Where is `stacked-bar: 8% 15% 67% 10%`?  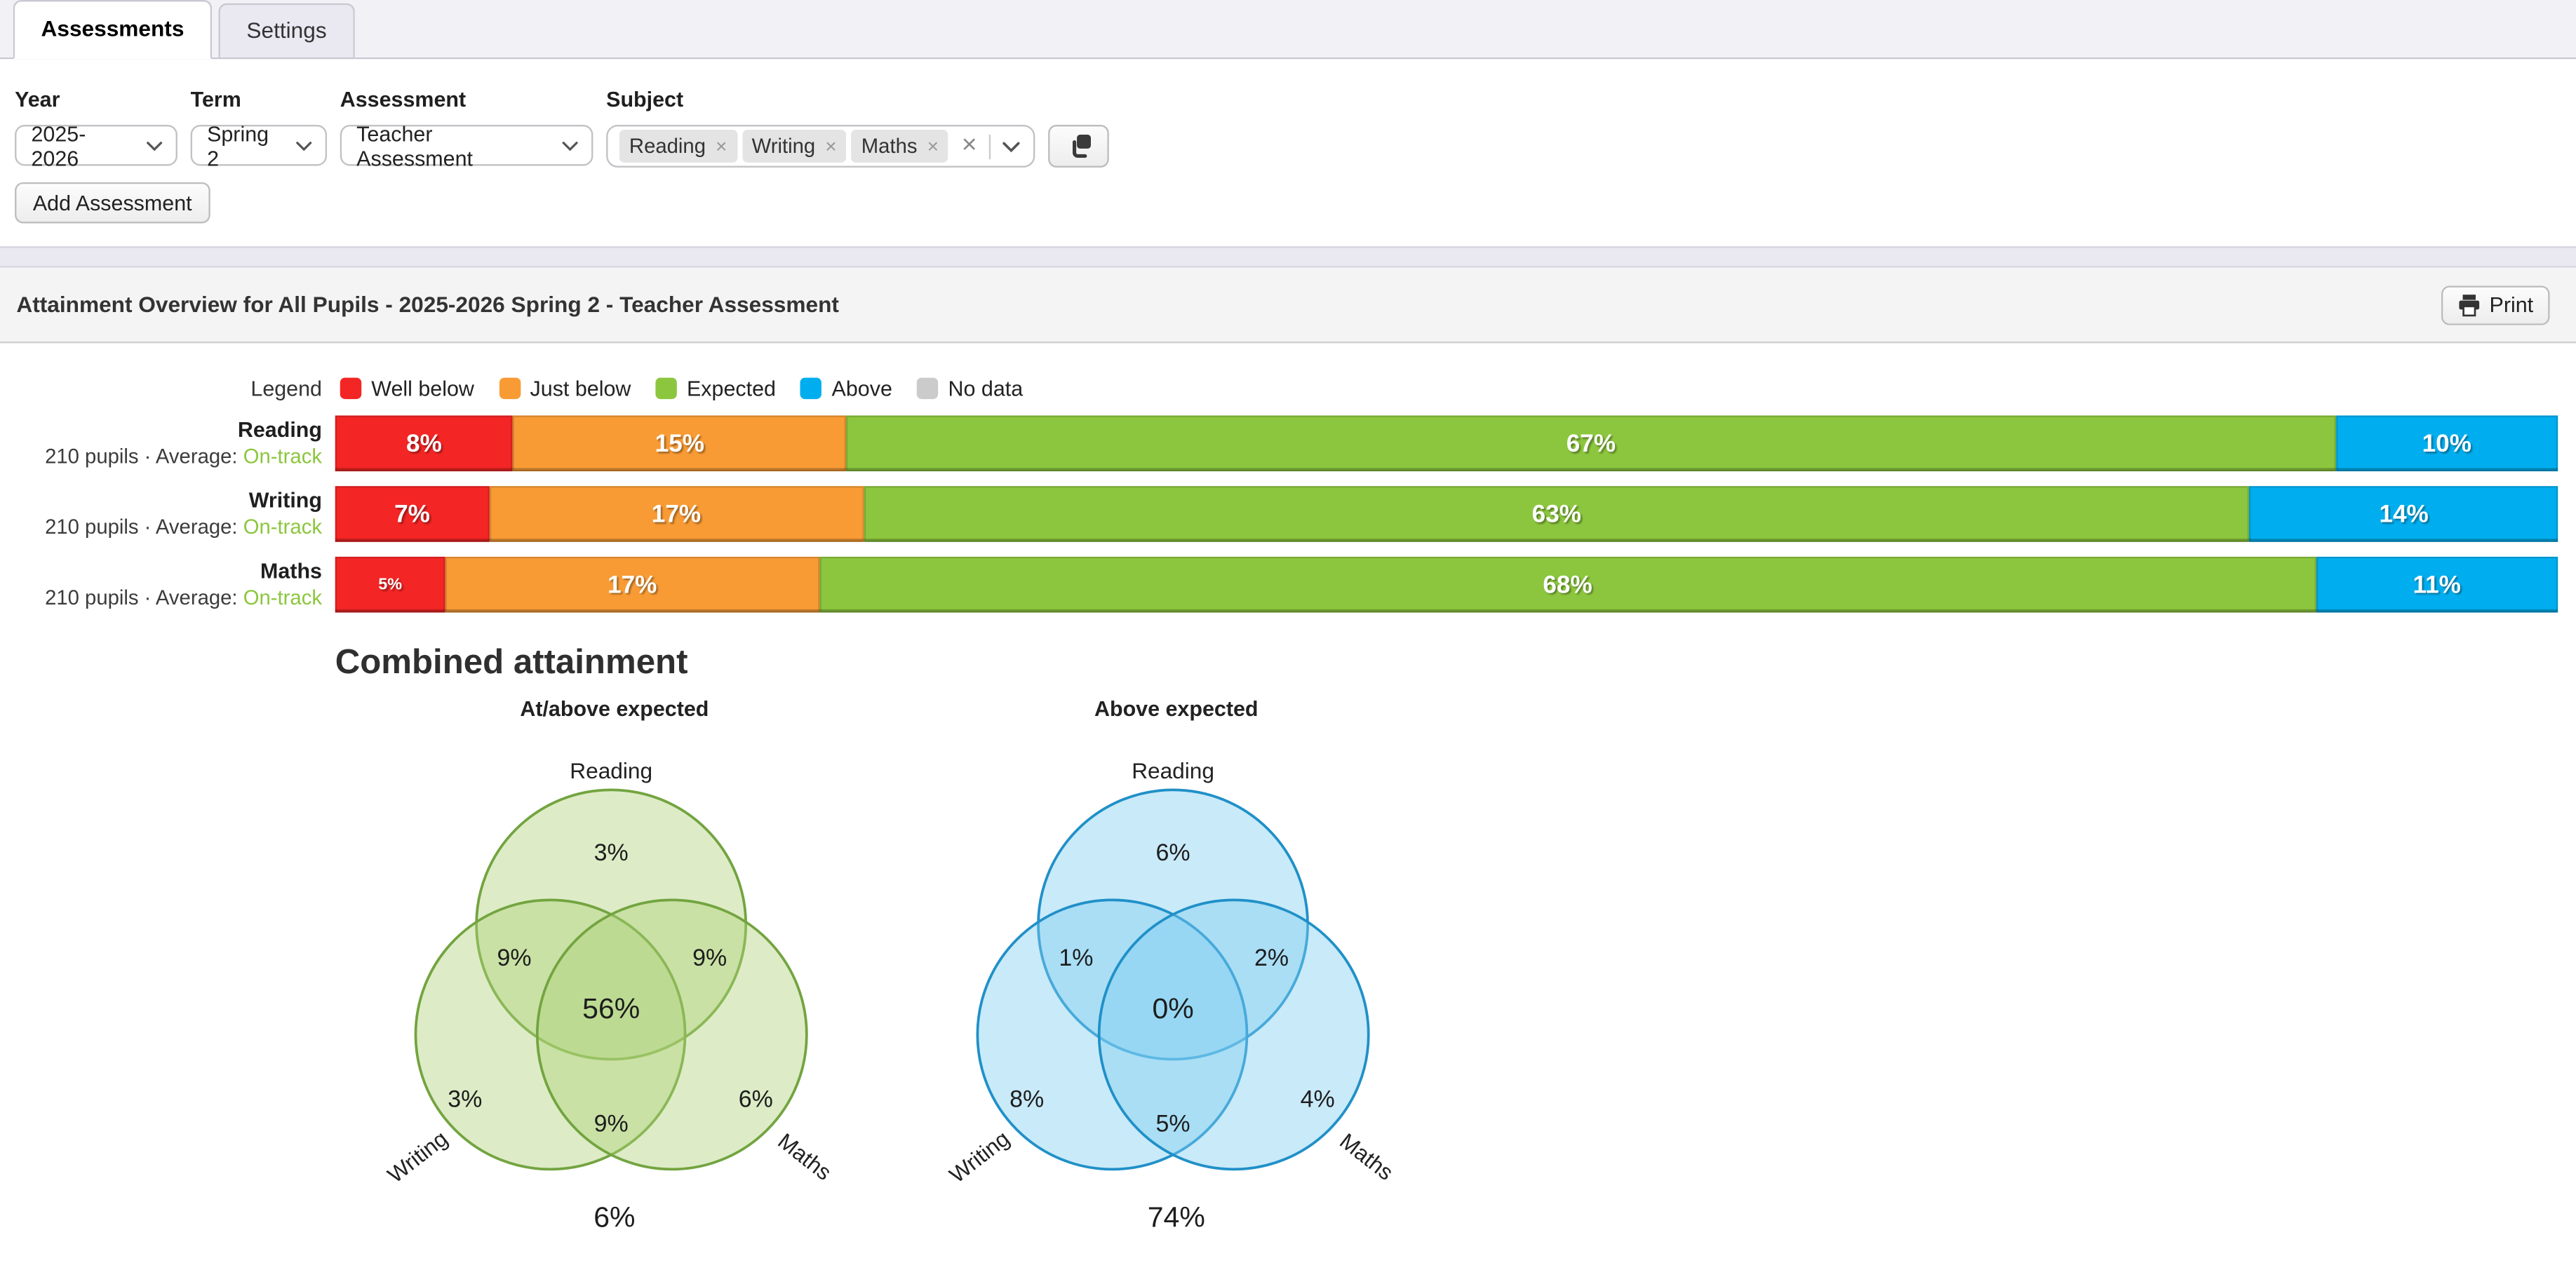 stacked-bar: 8% 15% 67% 10% is located at coordinates (1446, 443).